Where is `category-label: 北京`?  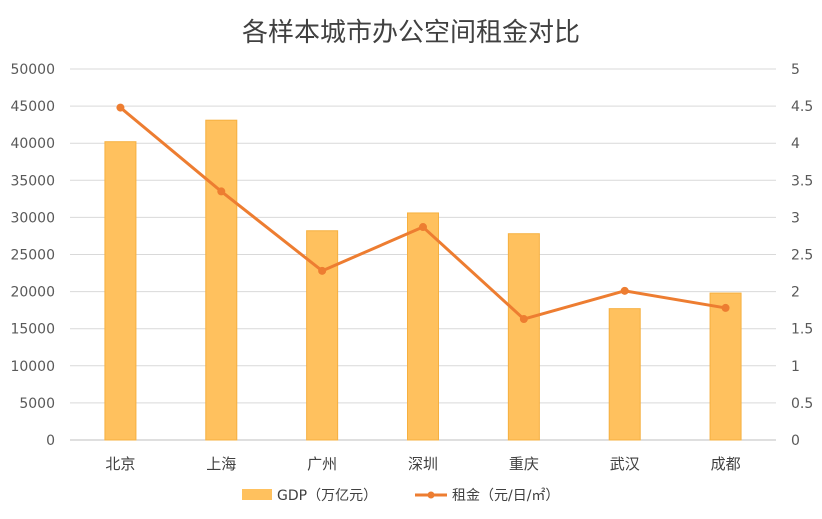 category-label: 北京 is located at coordinates (120, 464).